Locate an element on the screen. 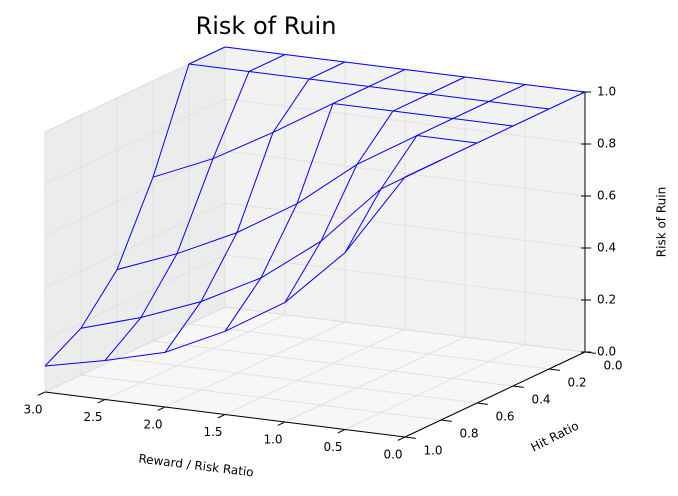 The image size is (678, 496). y-tick-label: 0.6 is located at coordinates (504, 417).